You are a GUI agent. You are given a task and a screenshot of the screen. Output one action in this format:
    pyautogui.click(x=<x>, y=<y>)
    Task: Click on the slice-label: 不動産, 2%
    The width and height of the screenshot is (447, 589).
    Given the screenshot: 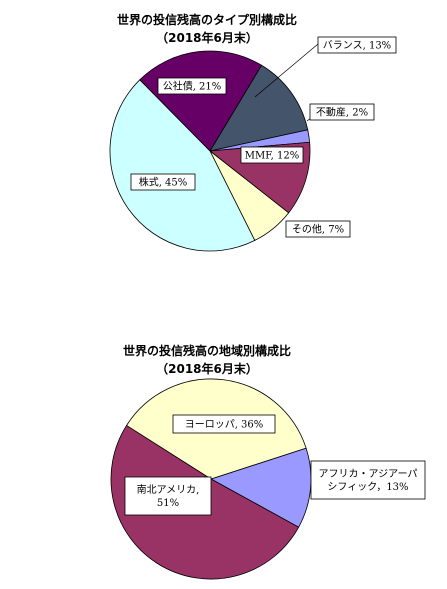 What is the action you would take?
    pyautogui.click(x=342, y=112)
    